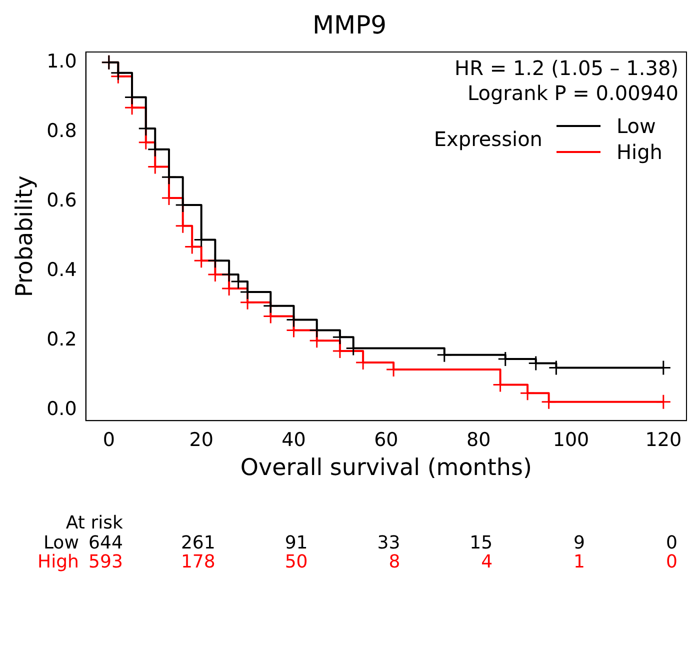 This screenshot has width=695, height=647. What do you see at coordinates (95, 523) in the screenshot?
I see `text: At risk` at bounding box center [95, 523].